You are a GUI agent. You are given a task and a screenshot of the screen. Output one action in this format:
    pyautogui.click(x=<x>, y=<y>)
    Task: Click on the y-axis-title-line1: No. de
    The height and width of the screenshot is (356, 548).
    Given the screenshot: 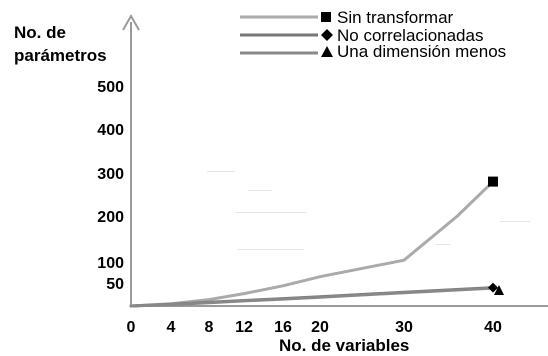 What is the action you would take?
    pyautogui.click(x=40, y=32)
    